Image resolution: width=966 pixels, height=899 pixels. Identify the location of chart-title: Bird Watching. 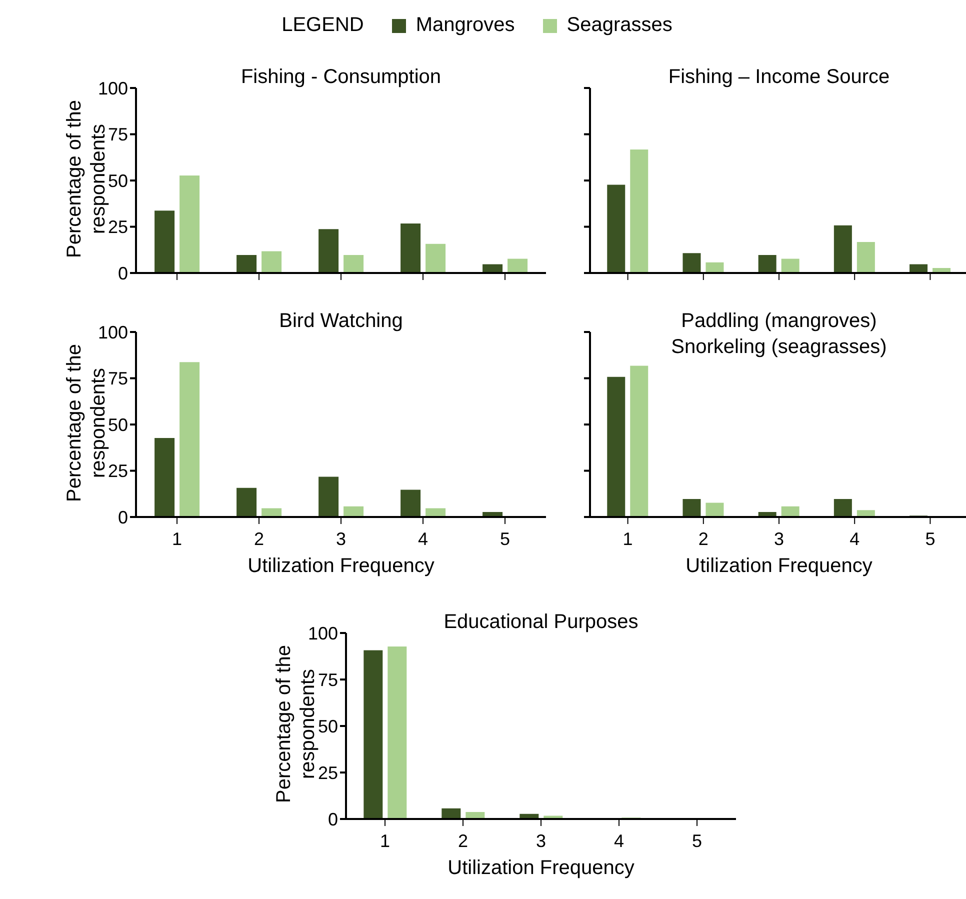
(341, 321).